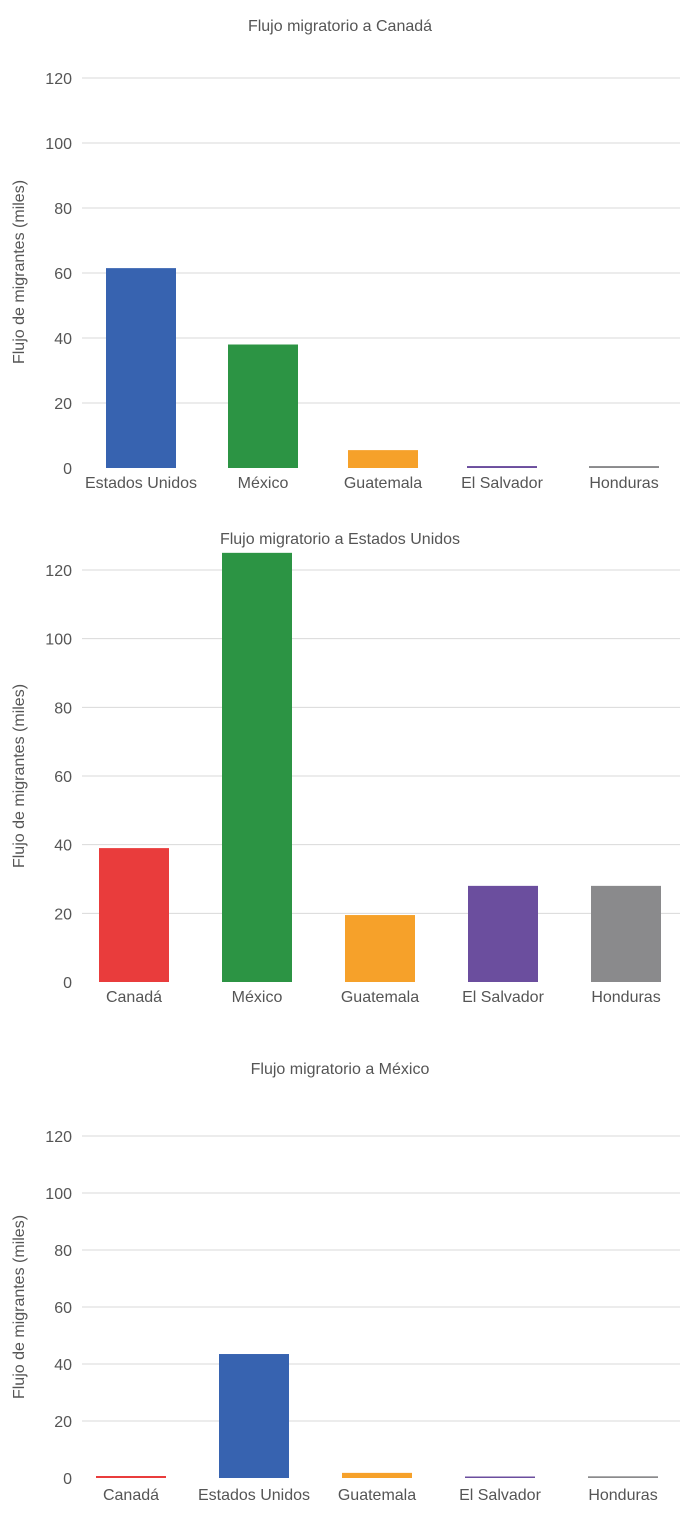  I want to click on chart-title: Flujo migratorio a Estados Unidos, so click(340, 539).